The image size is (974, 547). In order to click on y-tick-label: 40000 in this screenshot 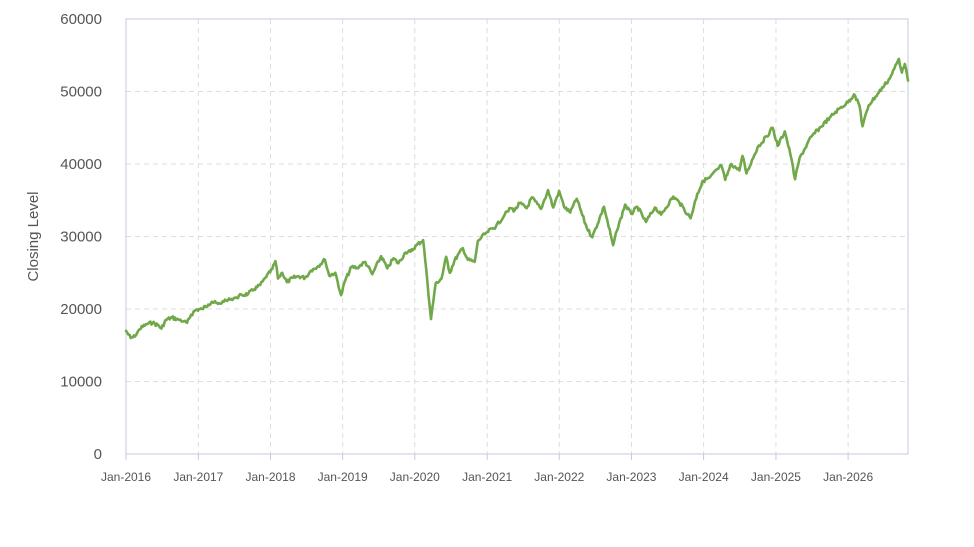, I will do `click(81, 164)`.